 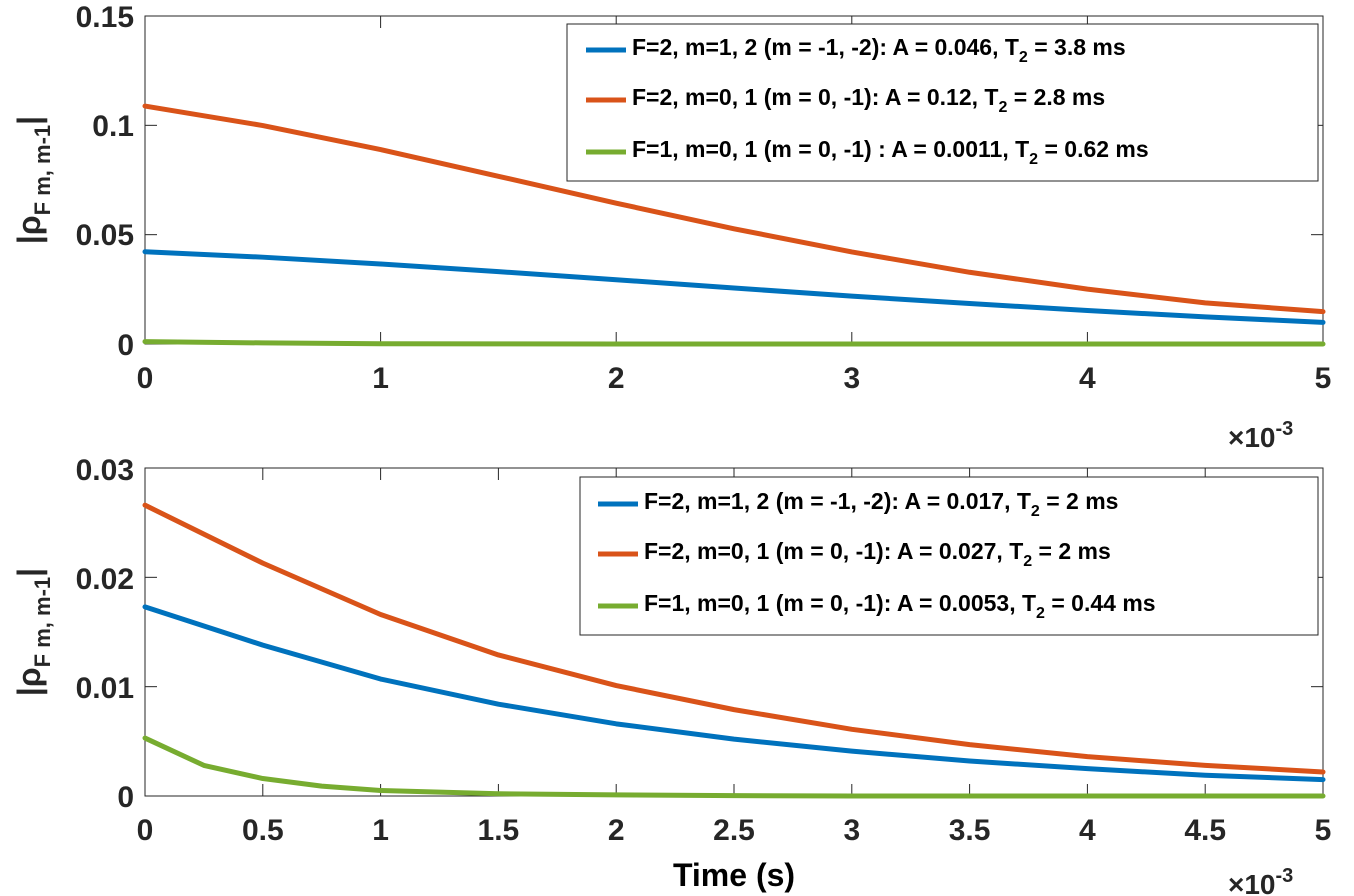 What do you see at coordinates (33, 632) in the screenshot?
I see `bottom-y-axis-label: |ρF m, m-1|` at bounding box center [33, 632].